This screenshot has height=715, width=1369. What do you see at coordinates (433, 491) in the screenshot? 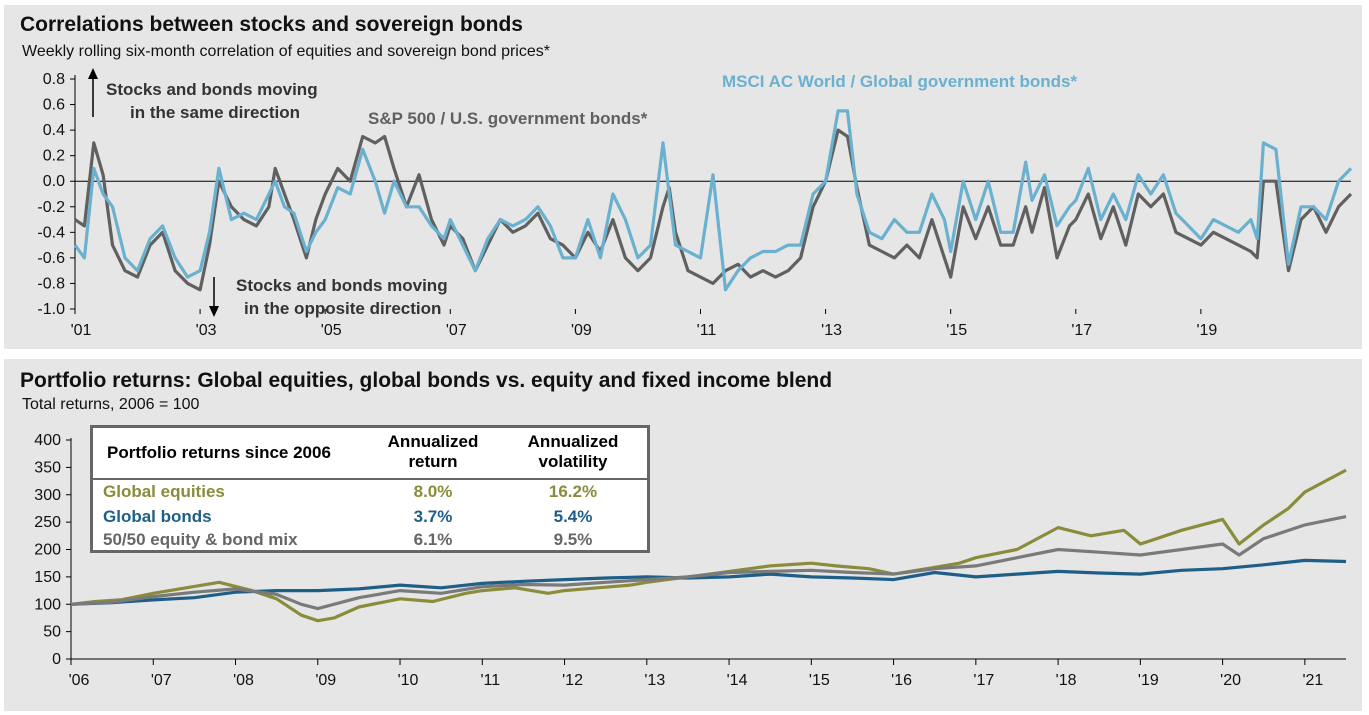
I see `table-row-equities-return: 8.0%` at bounding box center [433, 491].